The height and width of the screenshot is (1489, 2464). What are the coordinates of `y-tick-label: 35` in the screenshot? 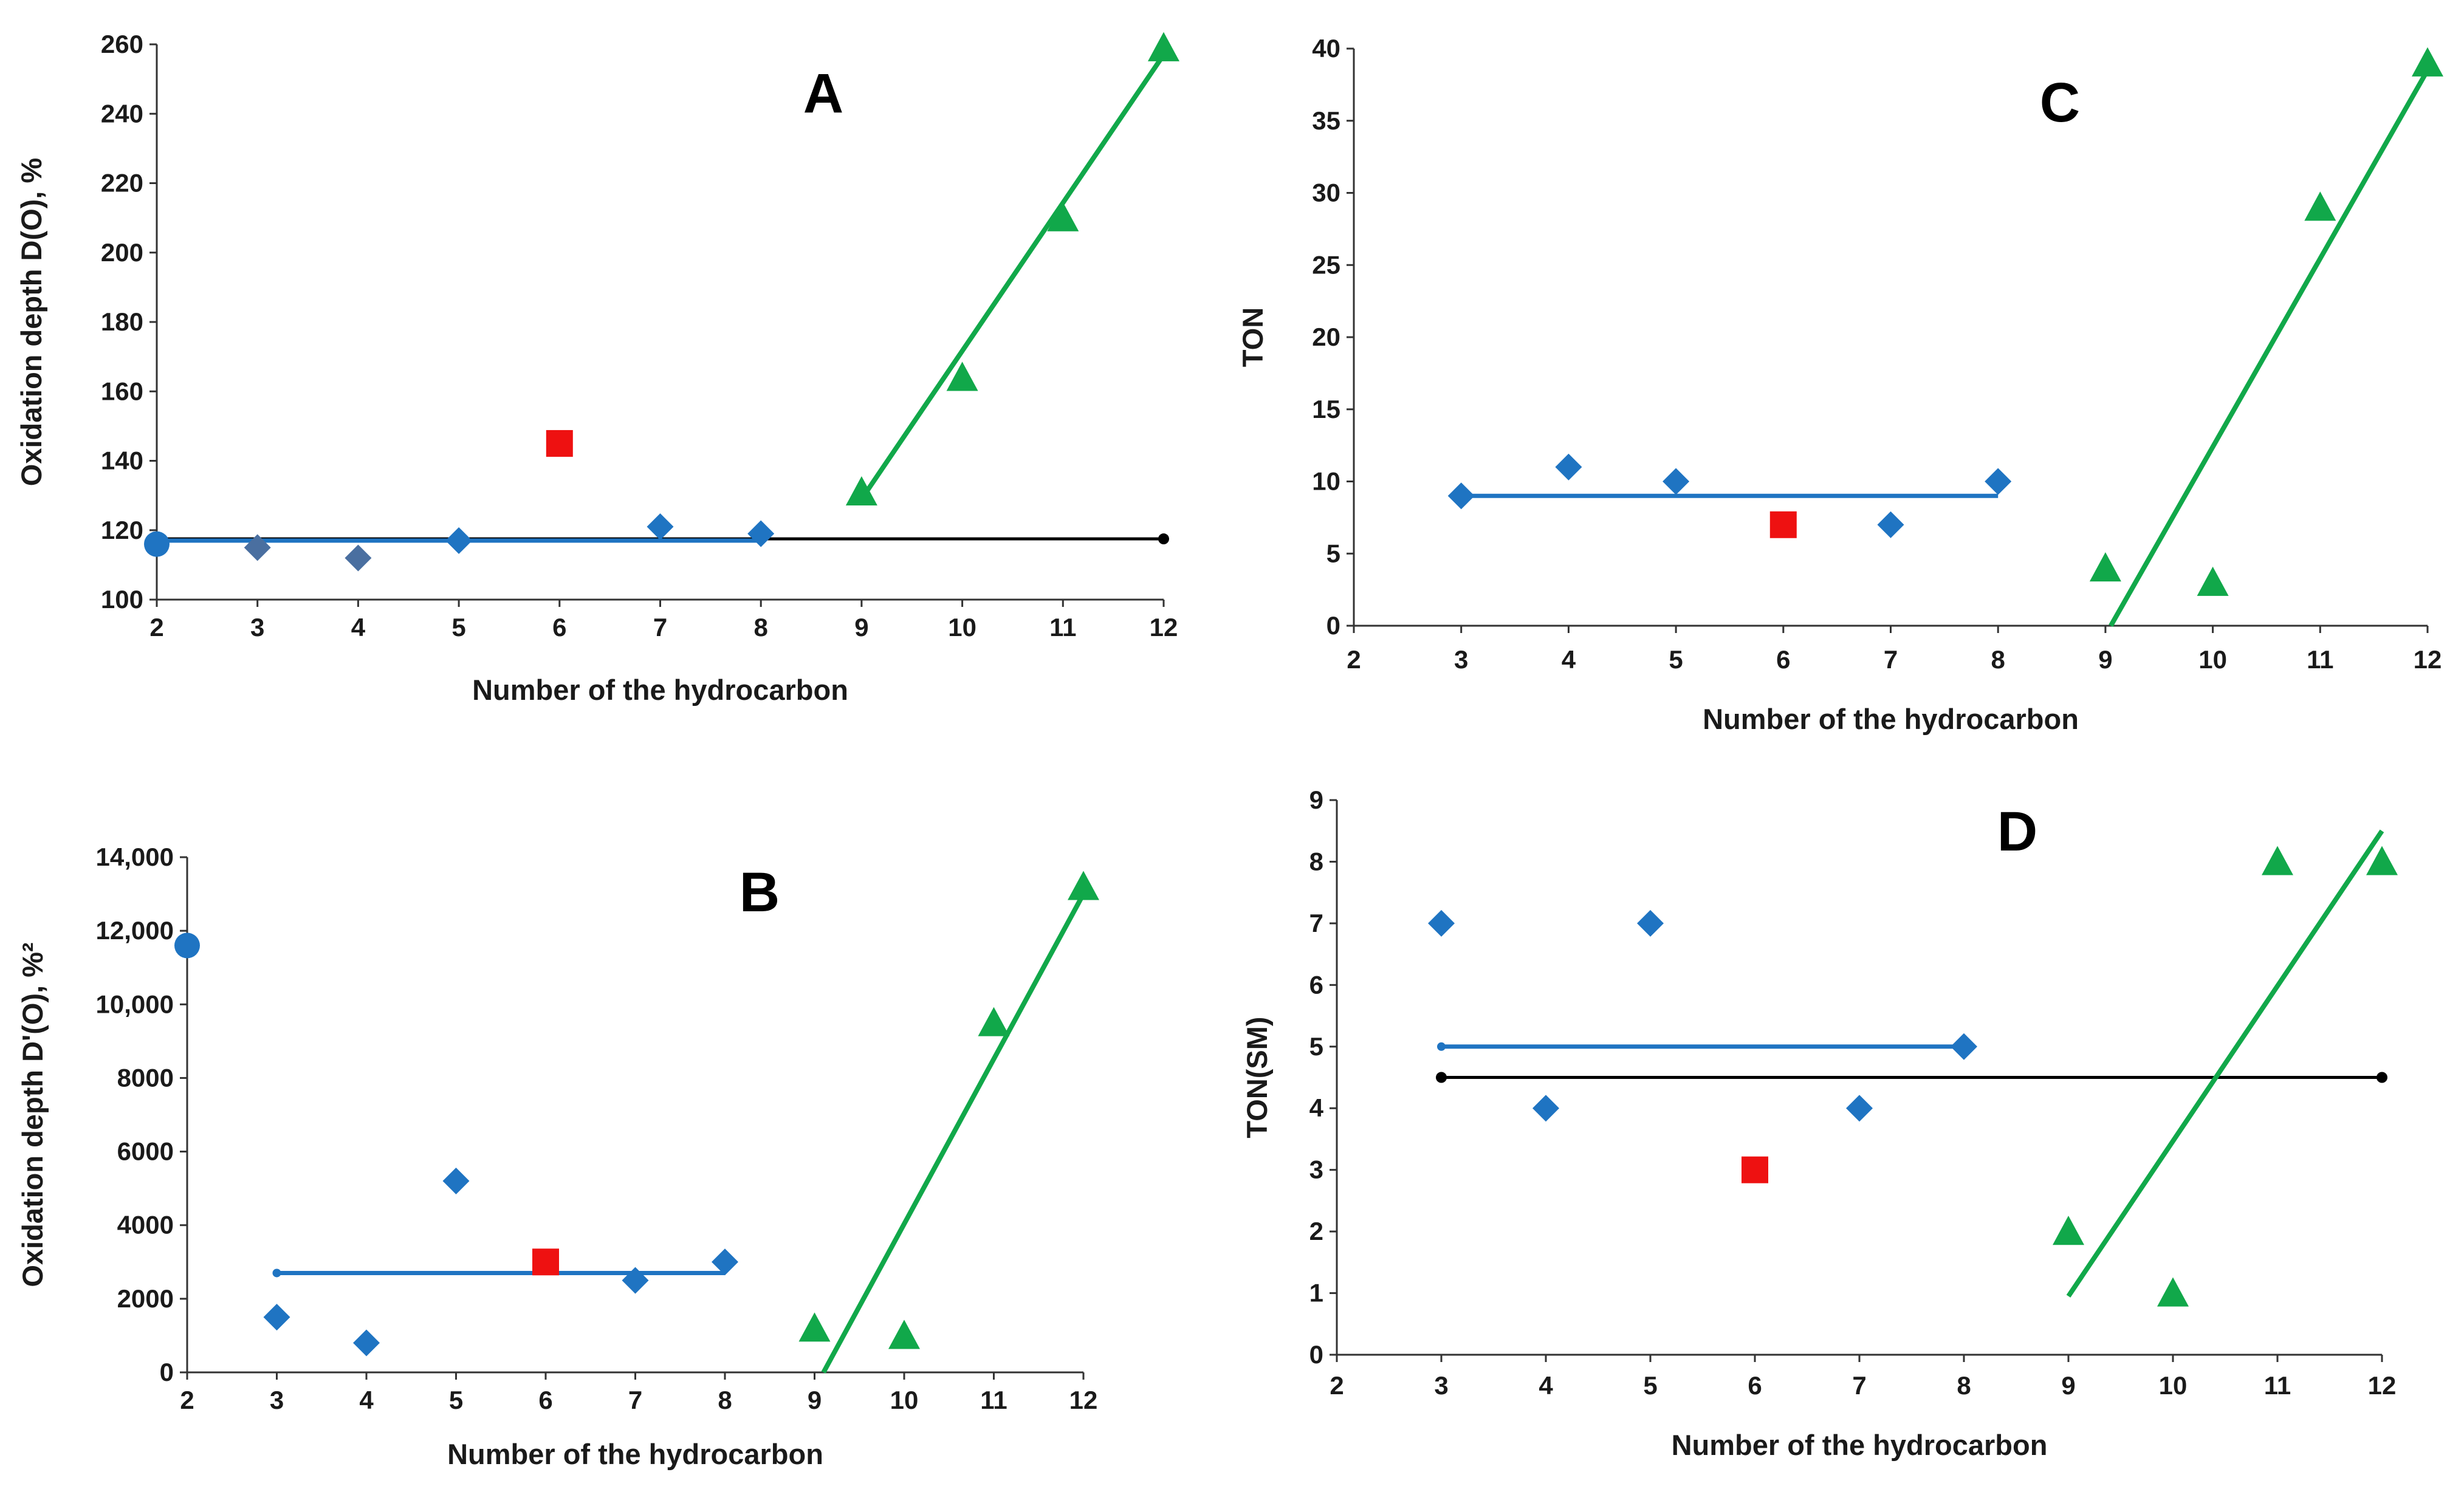 It's located at (1326, 120).